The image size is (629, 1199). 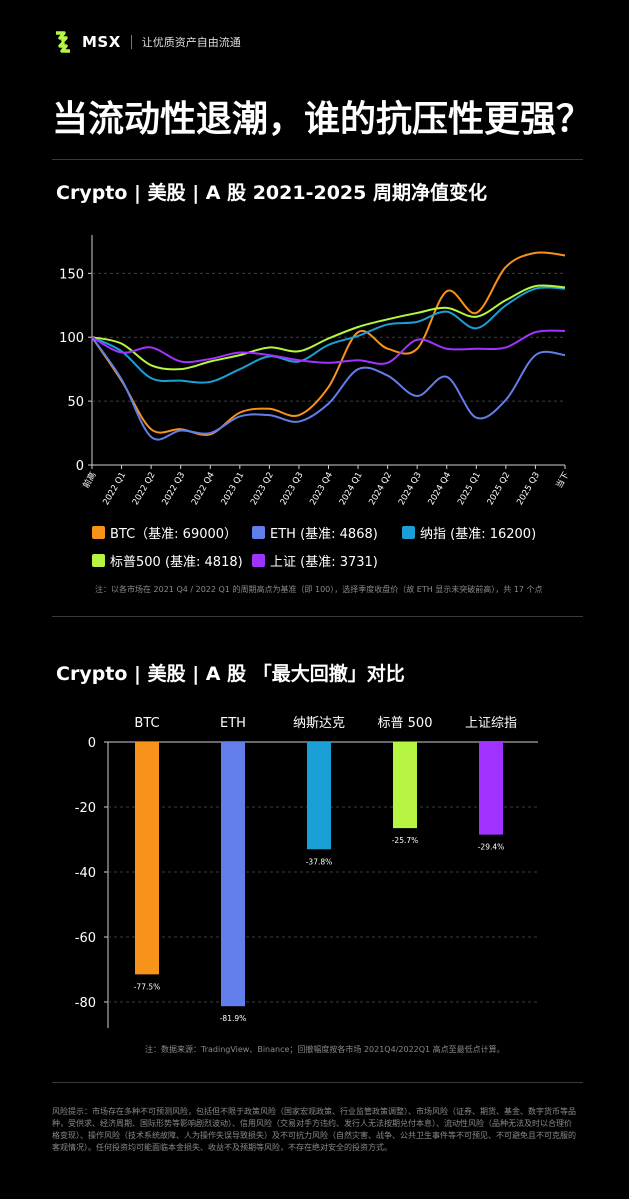 What do you see at coordinates (85, 938) in the screenshot?
I see `bar-y-tick-label: -60` at bounding box center [85, 938].